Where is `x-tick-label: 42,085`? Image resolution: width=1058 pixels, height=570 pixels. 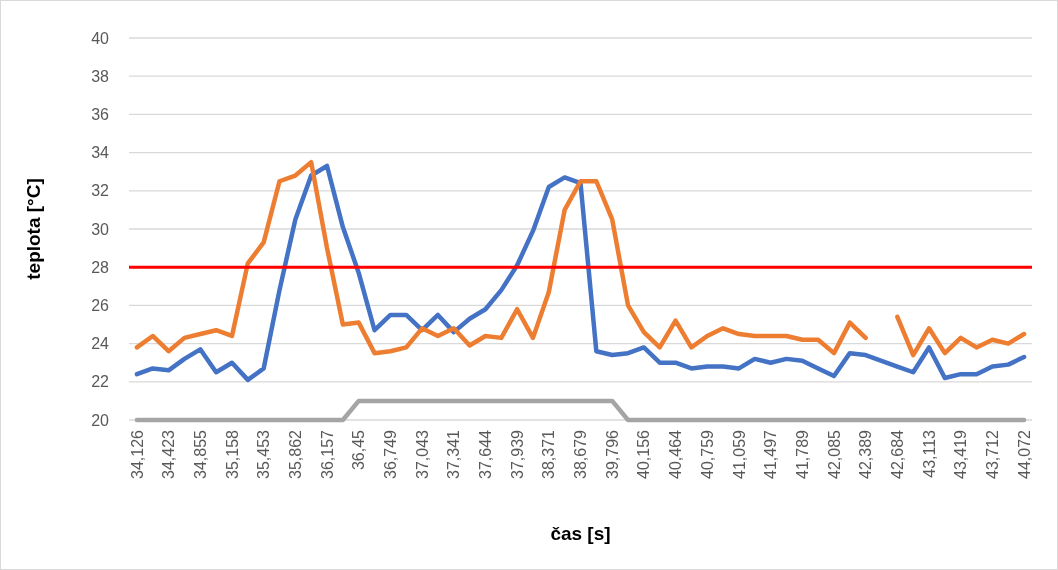 x-tick-label: 42,085 is located at coordinates (834, 454).